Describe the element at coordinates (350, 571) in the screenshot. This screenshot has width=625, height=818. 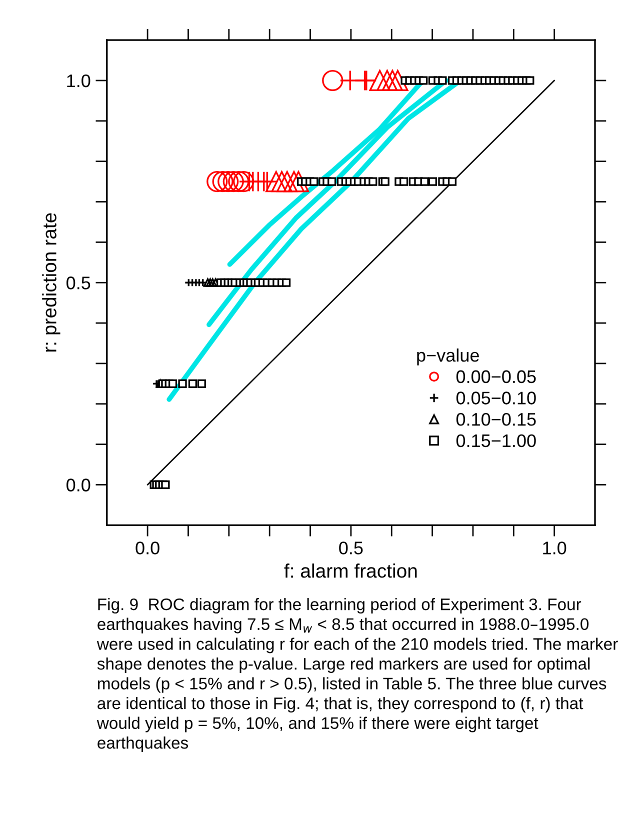
I see `x-axis-title: f: alarm fraction` at that location.